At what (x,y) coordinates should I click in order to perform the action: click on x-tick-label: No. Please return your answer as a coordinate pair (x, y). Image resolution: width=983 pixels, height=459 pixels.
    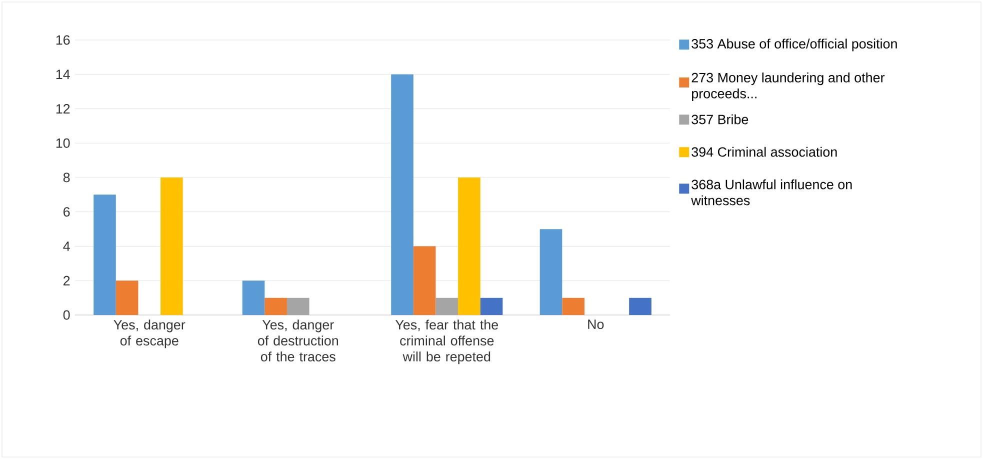
    Looking at the image, I should click on (596, 325).